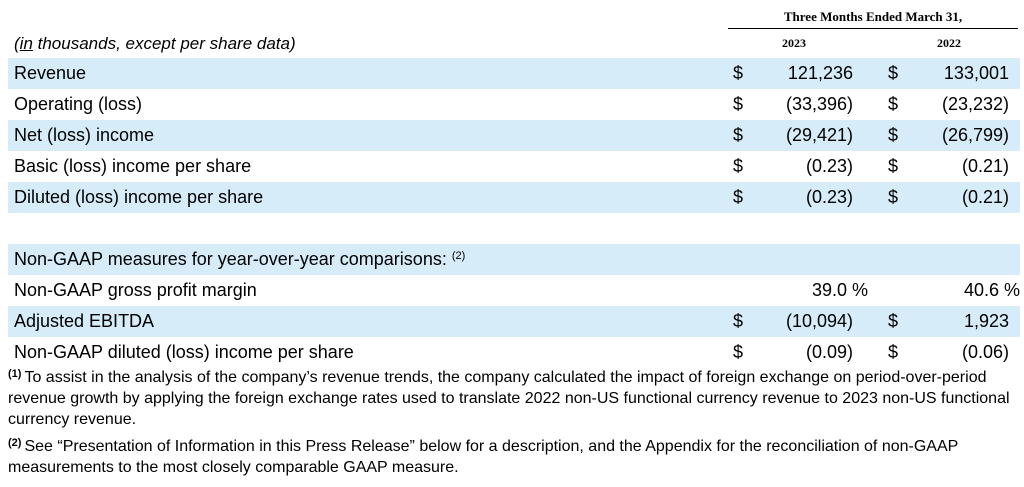 This screenshot has height=487, width=1024. Describe the element at coordinates (133, 166) in the screenshot. I see `row-label: Basic (loss) income per share` at that location.